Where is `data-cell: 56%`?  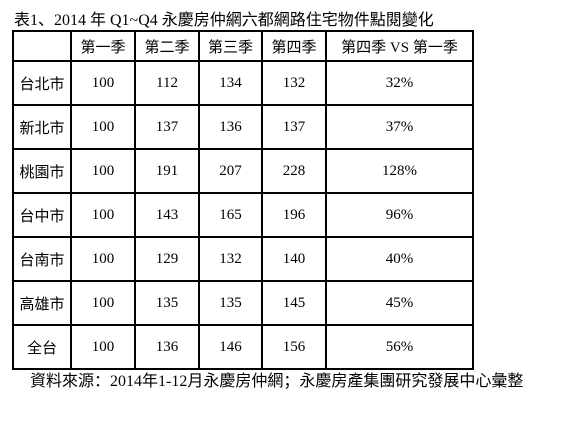 data-cell: 56% is located at coordinates (399, 347).